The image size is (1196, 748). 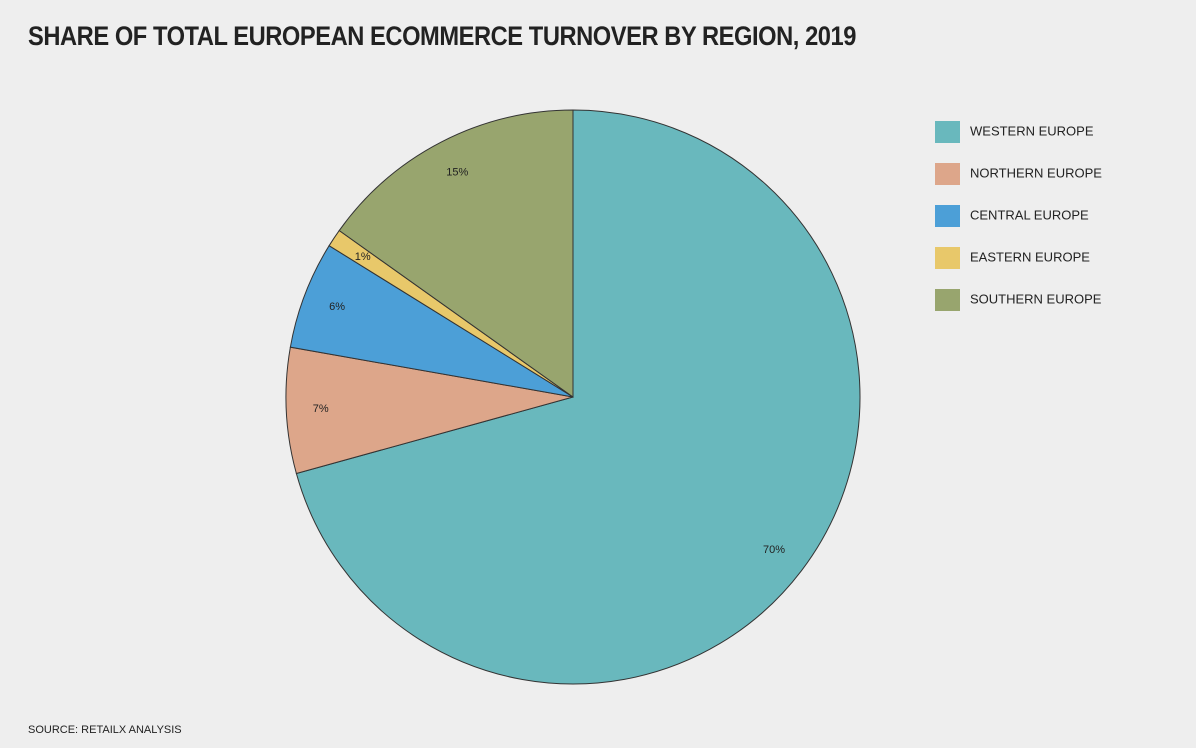 What do you see at coordinates (1029, 214) in the screenshot?
I see `legend-label: CENTRAL EUROPE` at bounding box center [1029, 214].